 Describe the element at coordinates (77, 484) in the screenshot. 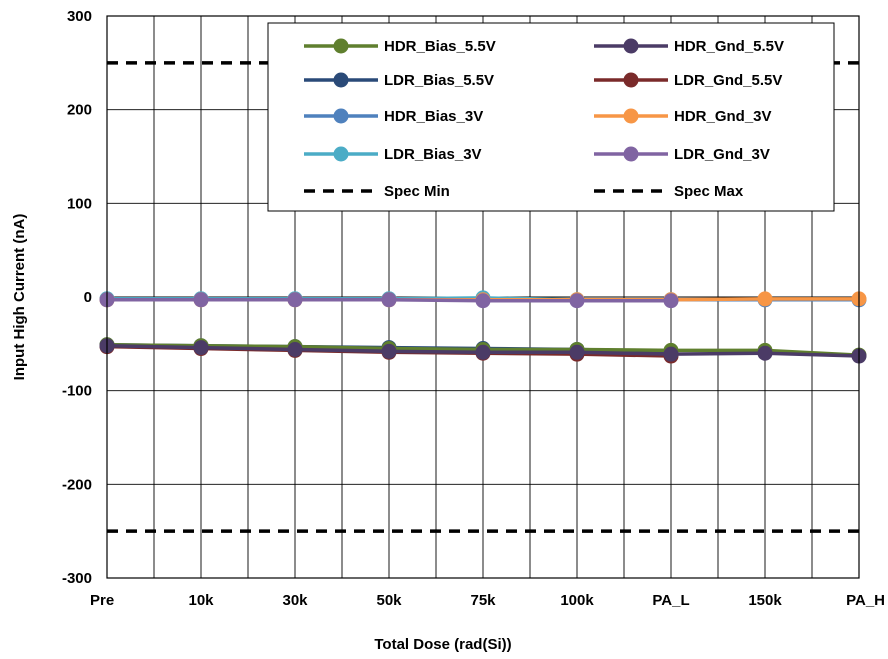

I see `y-tick-label: -200` at that location.